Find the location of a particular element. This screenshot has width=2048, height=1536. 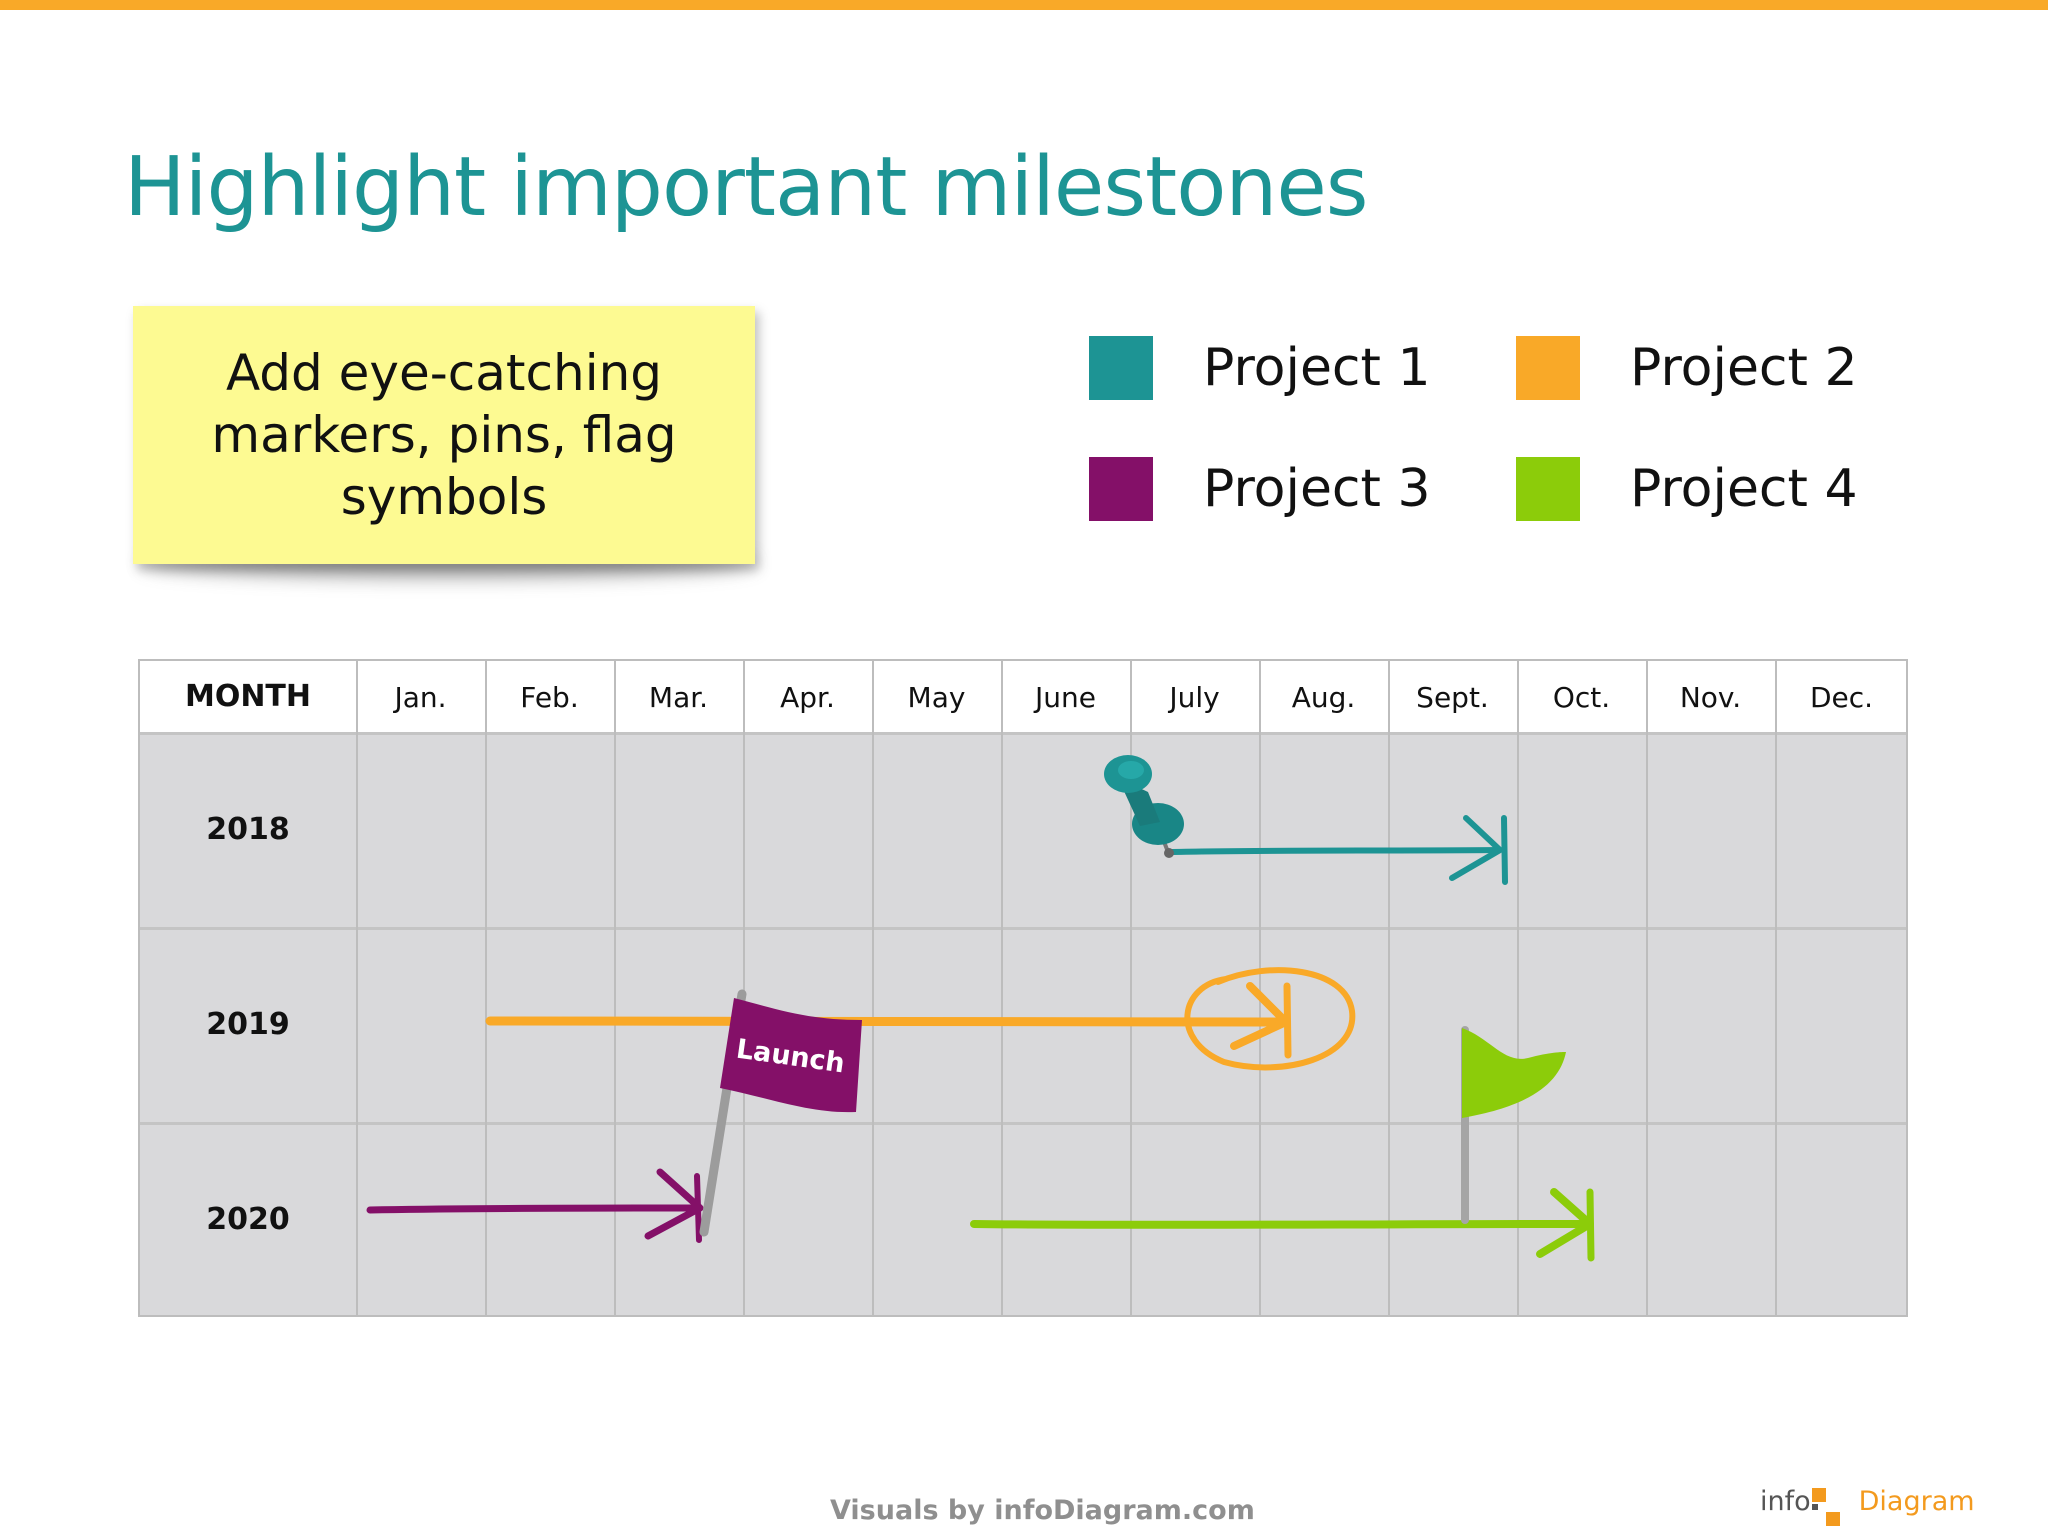

year-label-2018: 2018 is located at coordinates (248, 829).